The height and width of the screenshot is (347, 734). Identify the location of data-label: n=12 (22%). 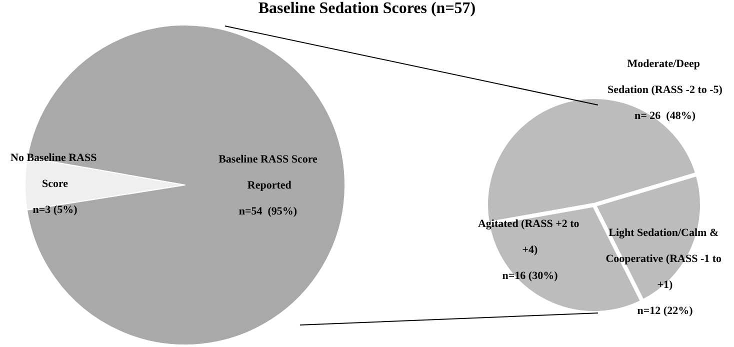
(665, 311).